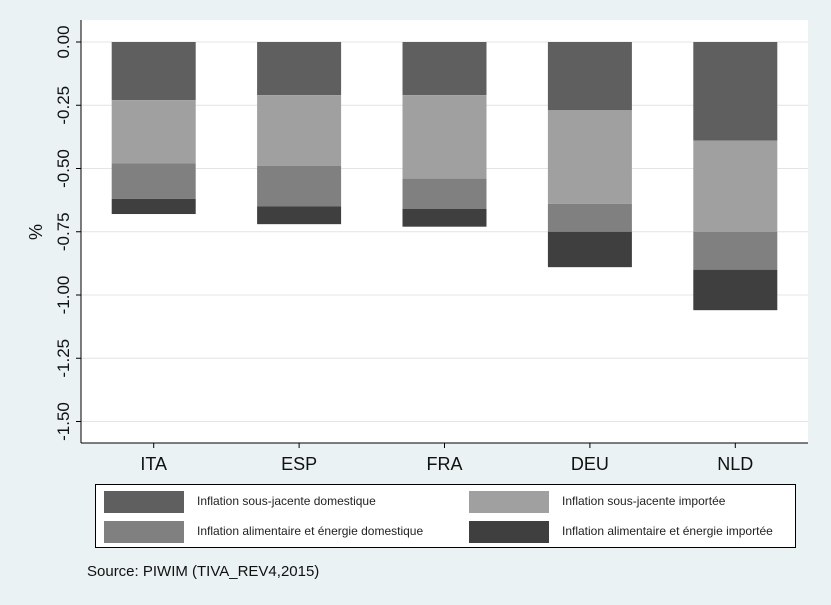 The image size is (831, 605). I want to click on x-tick-label: DEU, so click(590, 464).